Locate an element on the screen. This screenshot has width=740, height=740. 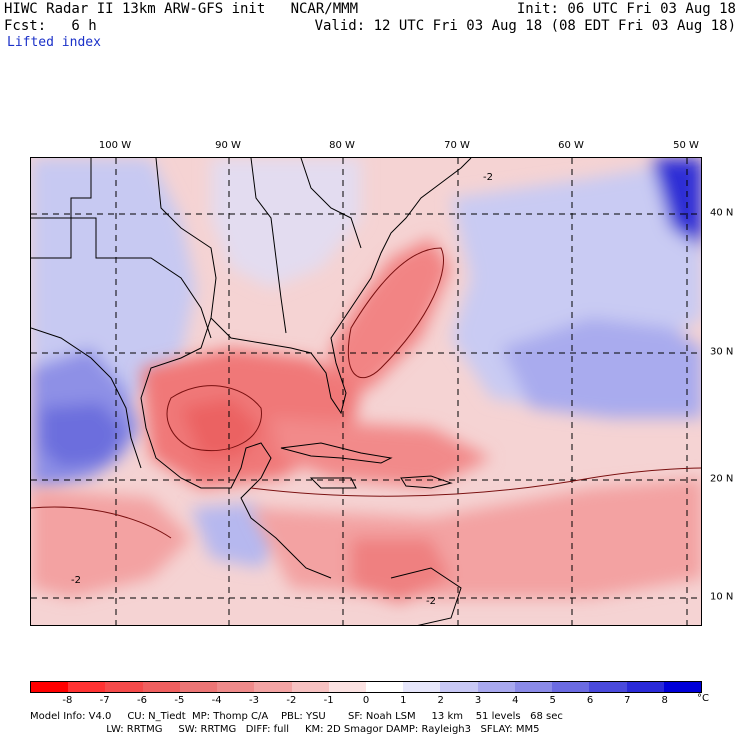
colorbar-tick-label: 1 is located at coordinates (403, 700).